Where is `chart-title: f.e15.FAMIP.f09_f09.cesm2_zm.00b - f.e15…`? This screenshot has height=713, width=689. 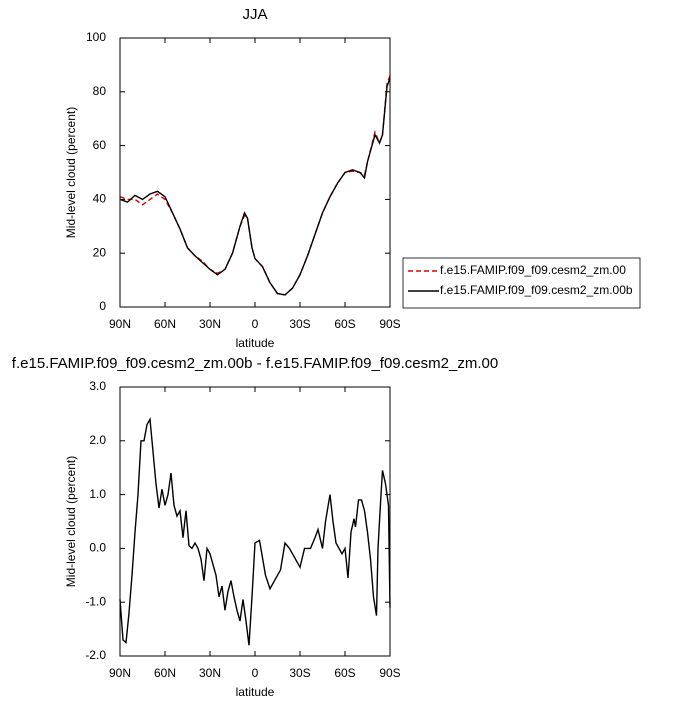 chart-title: f.e15.FAMIP.f09_f09.cesm2_zm.00b - f.e15… is located at coordinates (255, 363).